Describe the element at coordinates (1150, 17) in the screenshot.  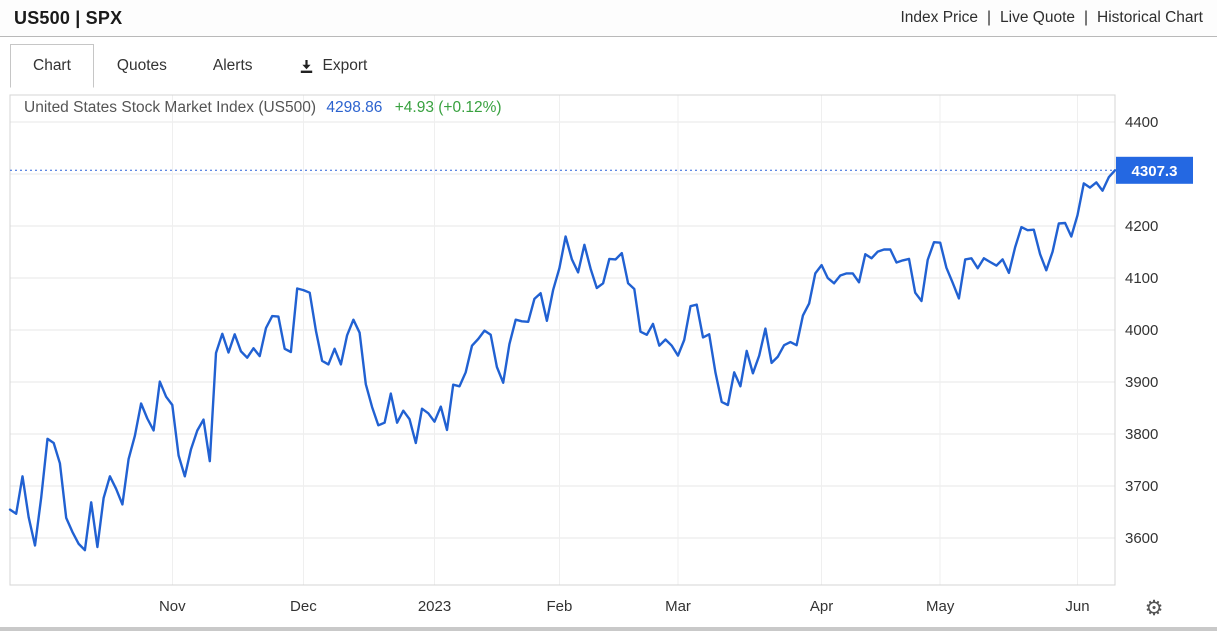
I see `header-link-historical-chart: Historical Chart` at that location.